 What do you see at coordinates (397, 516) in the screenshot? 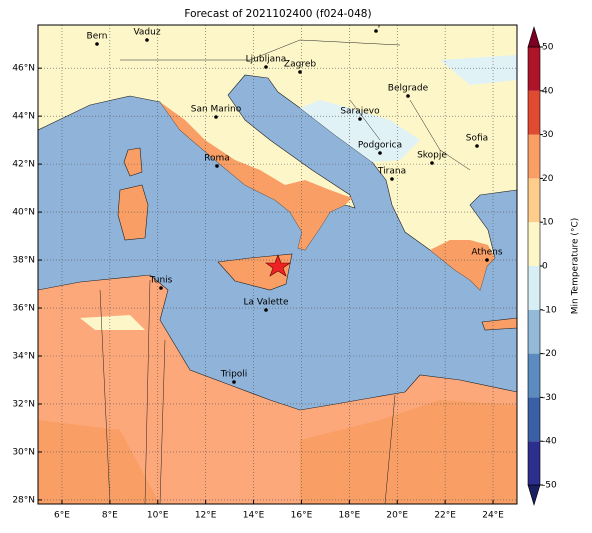
I see `x-tick-label: 20°E` at bounding box center [397, 516].